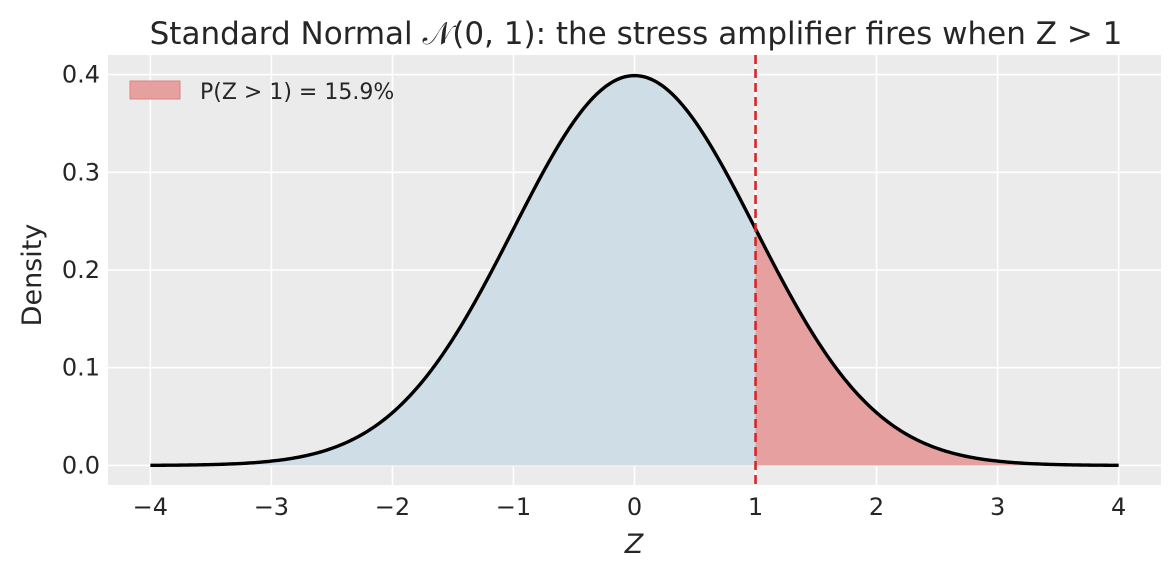 This screenshot has width=1176, height=575. Describe the element at coordinates (755, 507) in the screenshot. I see `x-tick-label: 1` at that location.